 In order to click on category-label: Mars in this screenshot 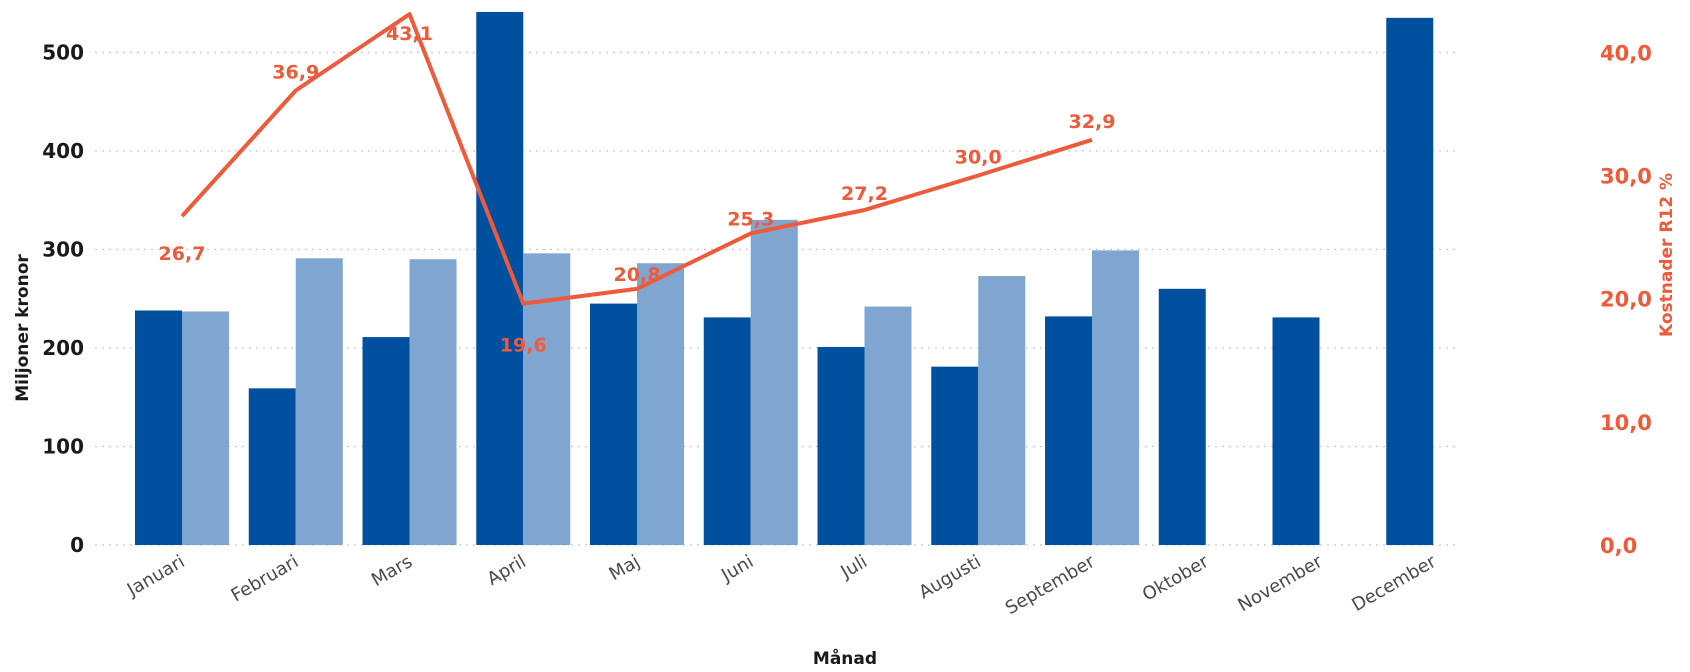, I will do `click(392, 571)`.